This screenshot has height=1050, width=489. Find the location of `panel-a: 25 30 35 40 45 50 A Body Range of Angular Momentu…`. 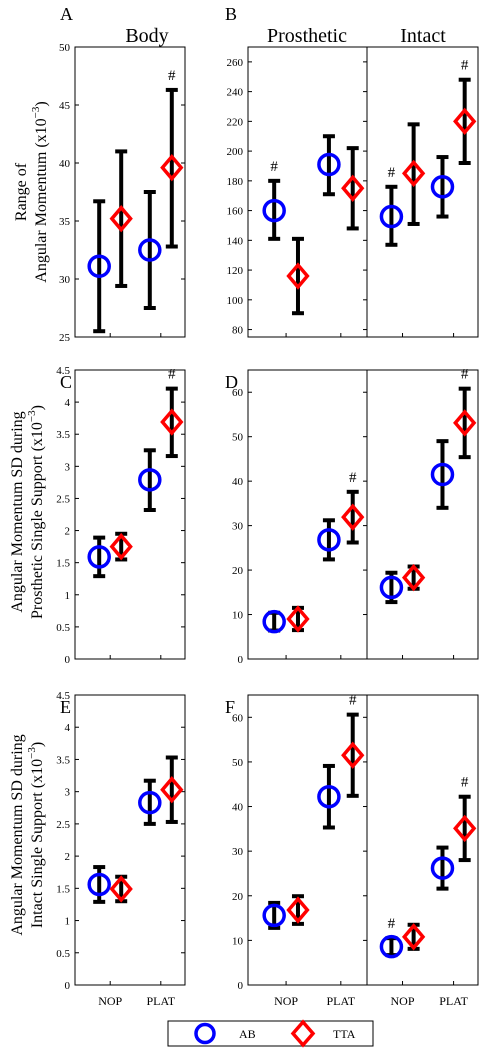

panel-a: 25 30 35 40 45 50 A Body Range of Angular Momentu… is located at coordinates (99, 174).